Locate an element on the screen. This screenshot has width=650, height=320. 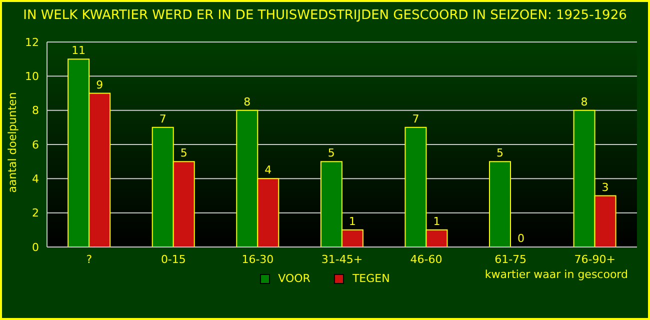
data-label: 3 is located at coordinates (605, 187).